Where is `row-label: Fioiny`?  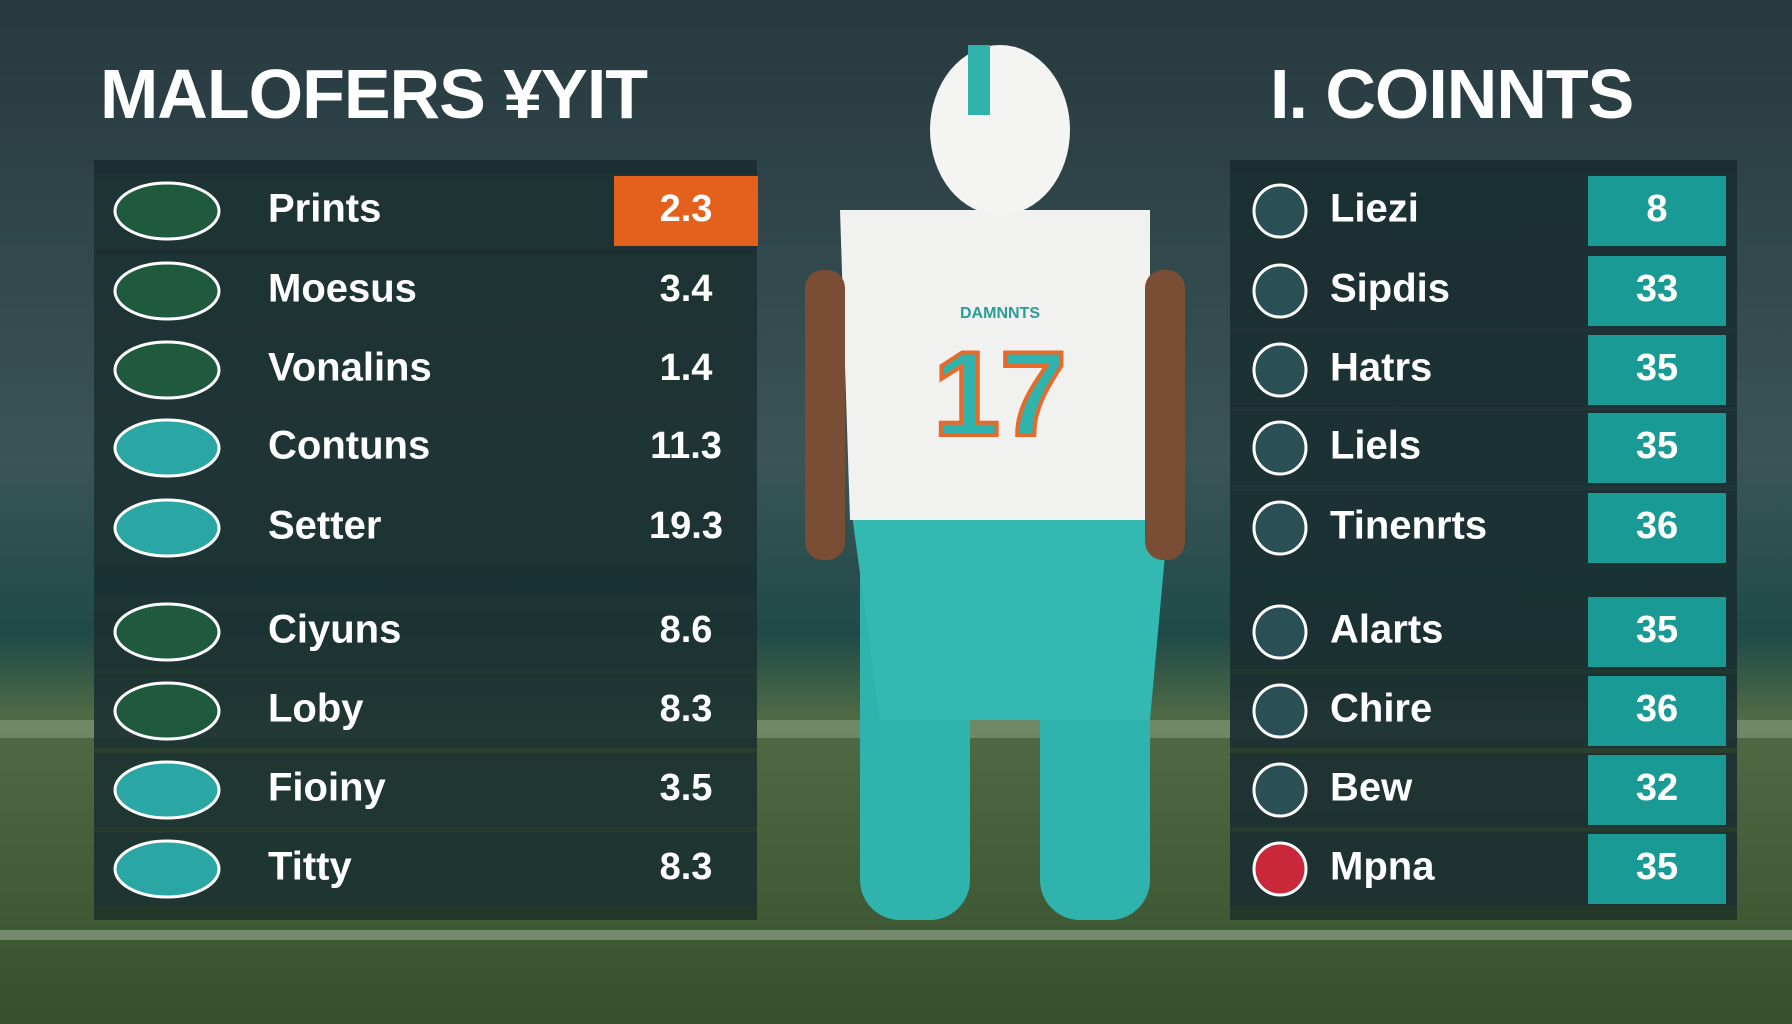 row-label: Fioiny is located at coordinates (327, 788).